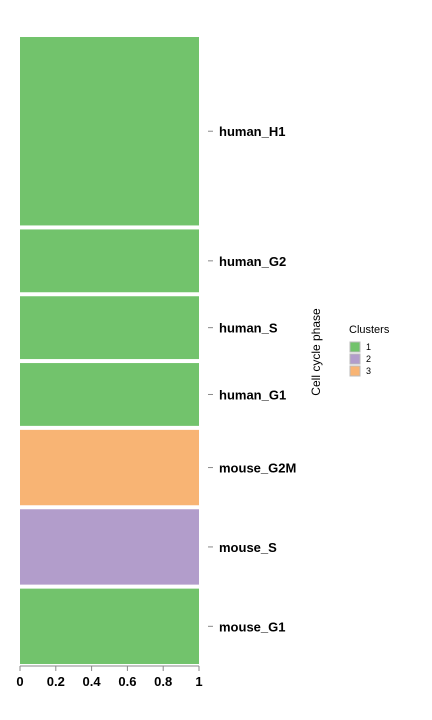 This screenshot has height=720, width=432. I want to click on bar-mouse_G1, so click(109, 626).